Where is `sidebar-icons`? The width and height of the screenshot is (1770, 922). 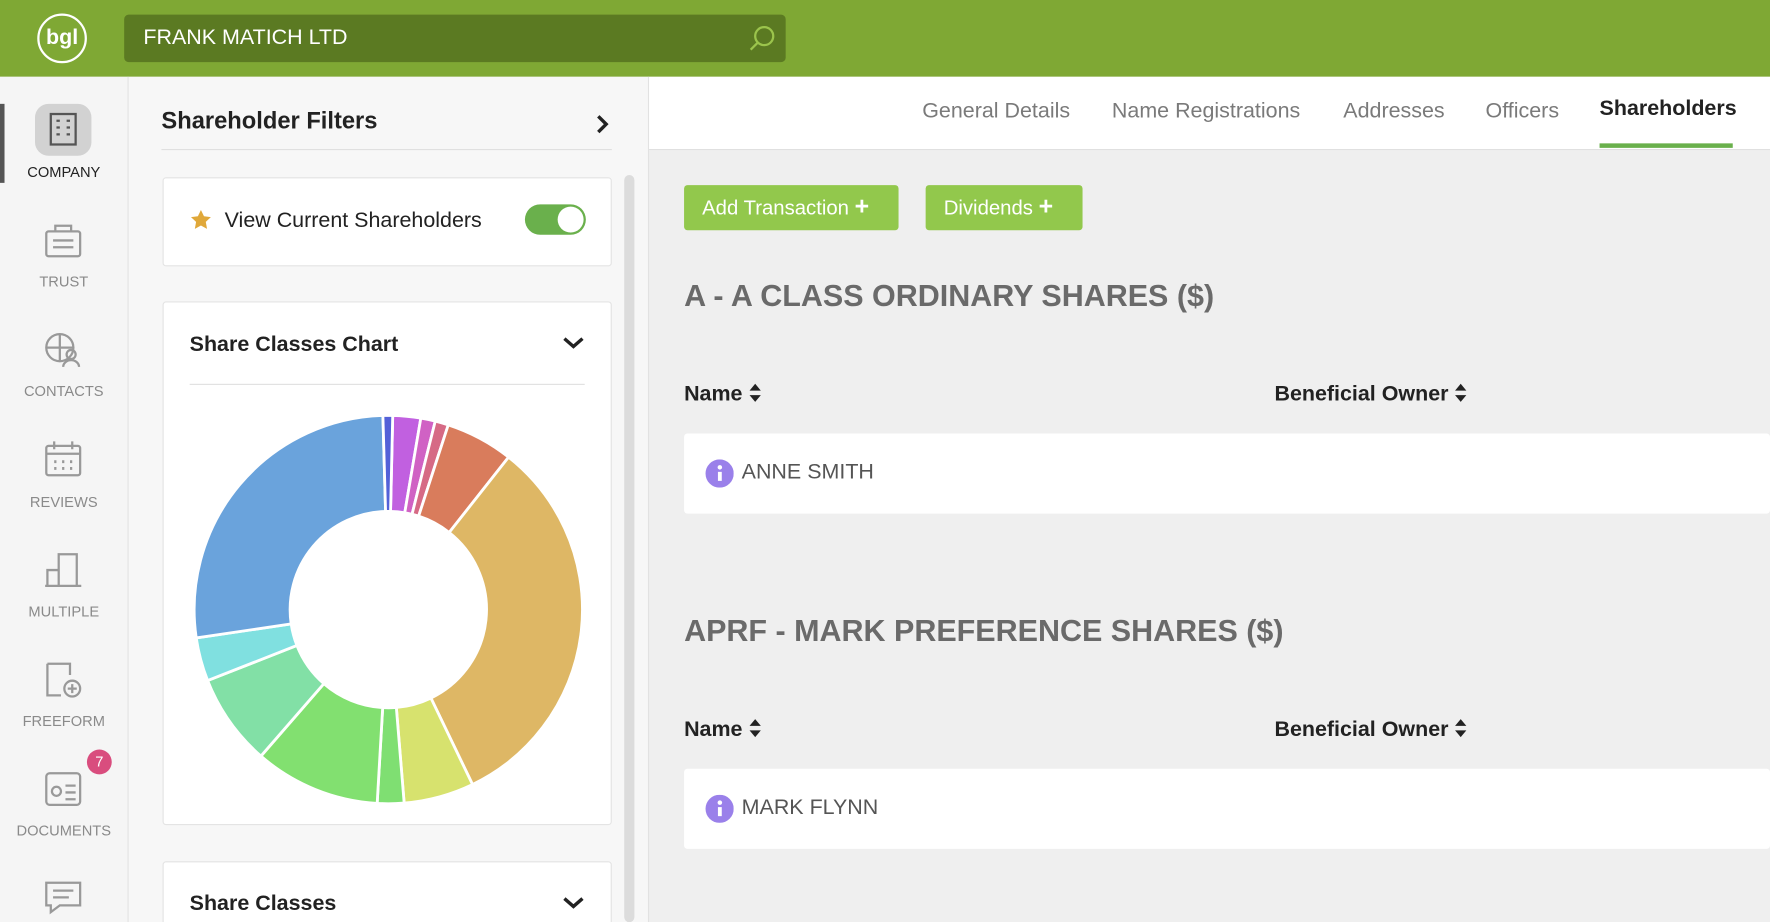 sidebar-icons is located at coordinates (63, 513).